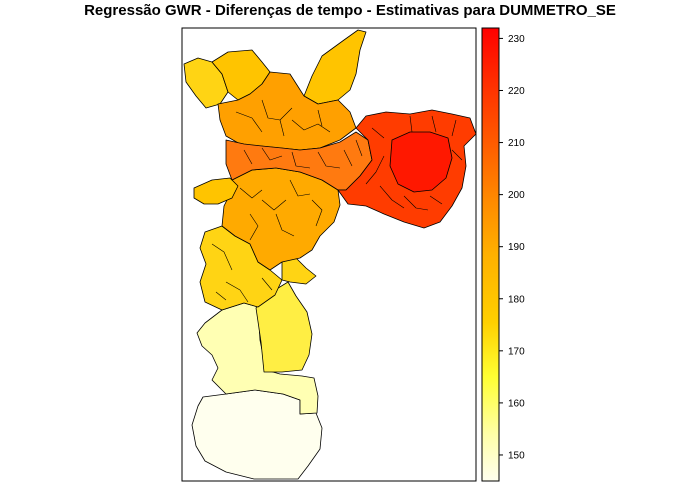 This screenshot has width=700, height=500. Describe the element at coordinates (516, 299) in the screenshot. I see `legend-tick-label: 180` at that location.